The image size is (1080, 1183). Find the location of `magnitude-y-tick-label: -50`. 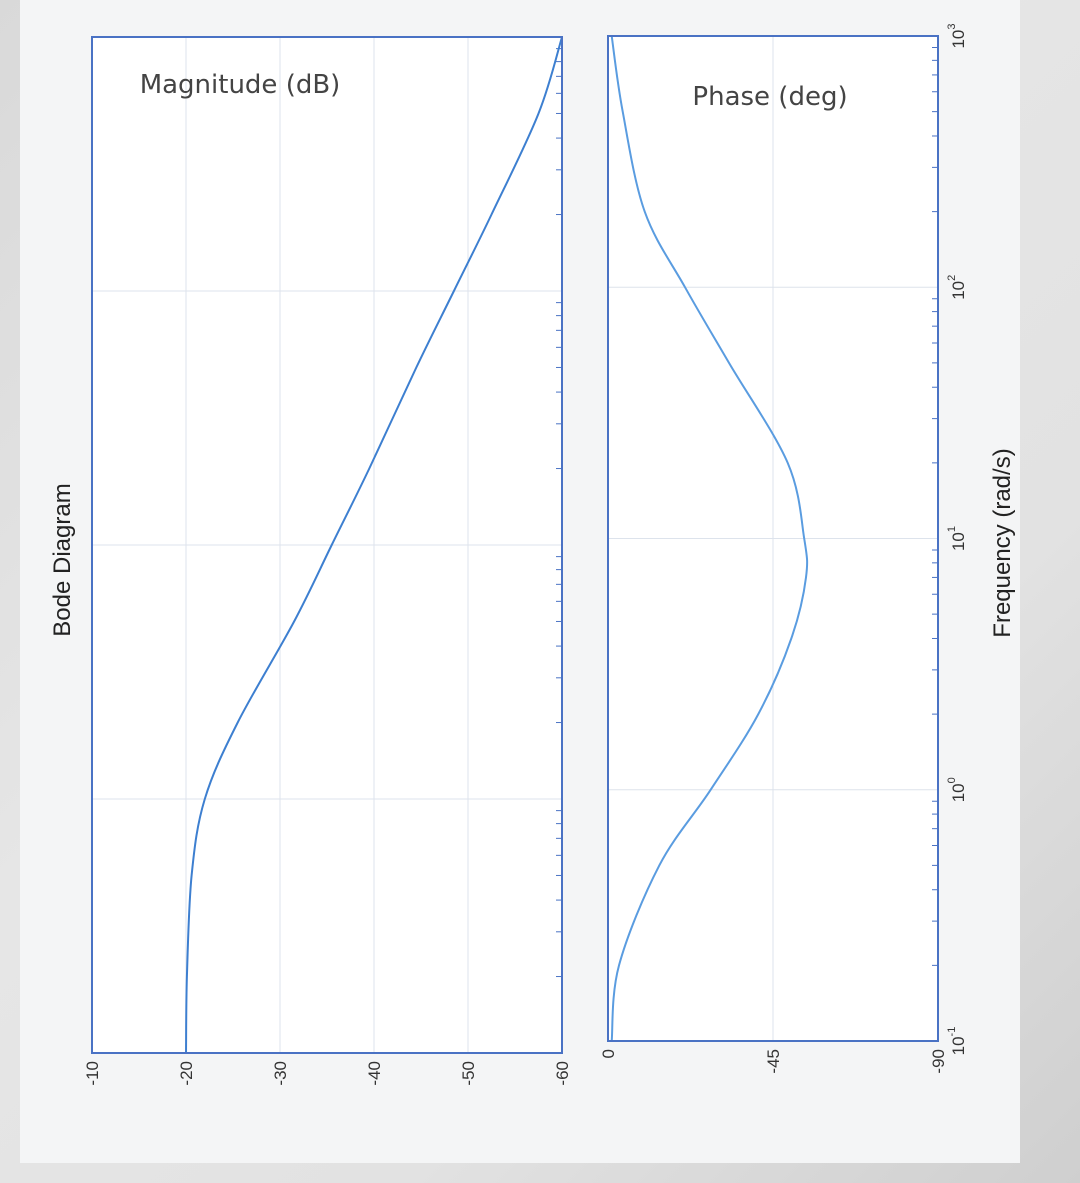

magnitude-y-tick-label: -50 is located at coordinates (468, 1073).